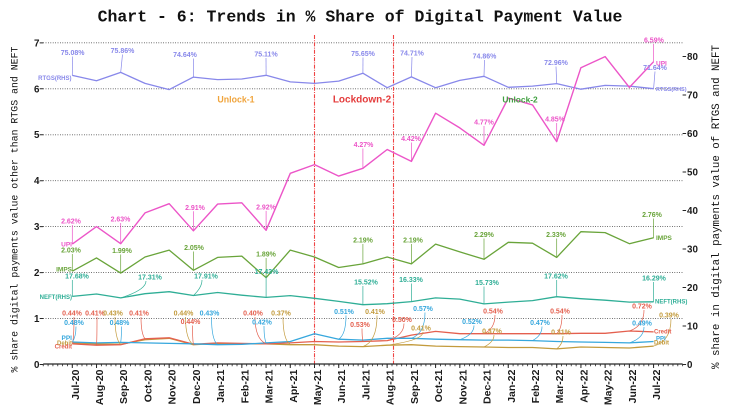 The width and height of the screenshot is (733, 413). What do you see at coordinates (391, 387) in the screenshot?
I see `svg-text: Aug-21` at bounding box center [391, 387].